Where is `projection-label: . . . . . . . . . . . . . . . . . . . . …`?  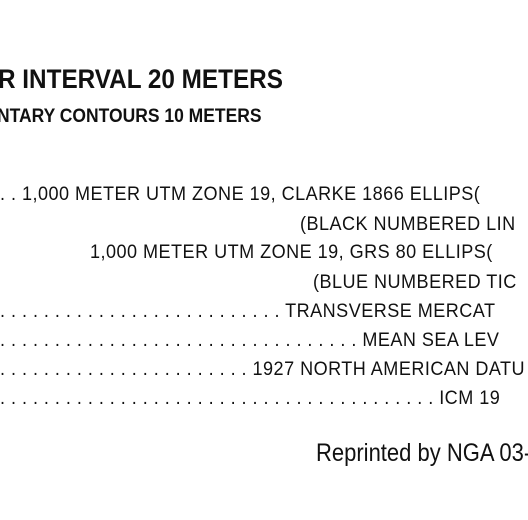 projection-label: . . . . . . . . . . . . . . . . . . . . … is located at coordinates (248, 311).